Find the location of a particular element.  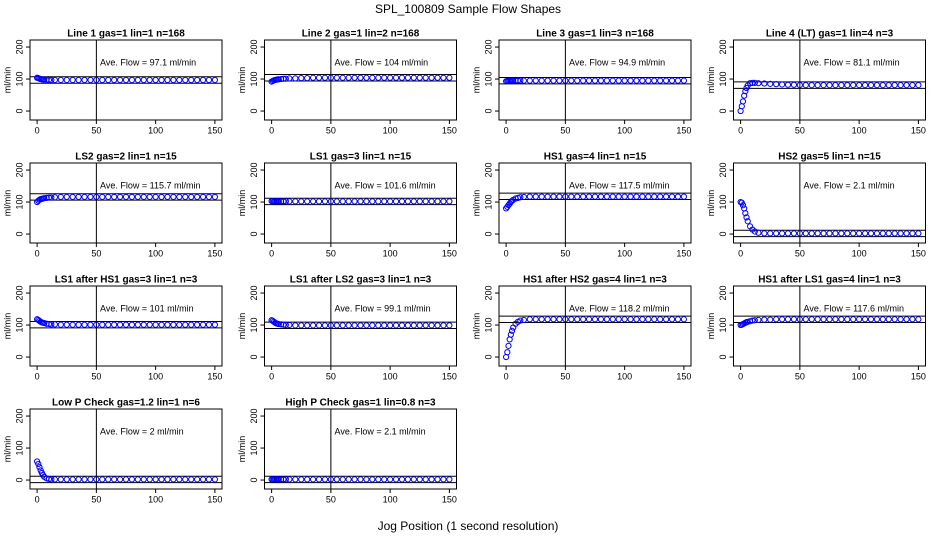

x-tick-label: 150 is located at coordinates (449, 253).